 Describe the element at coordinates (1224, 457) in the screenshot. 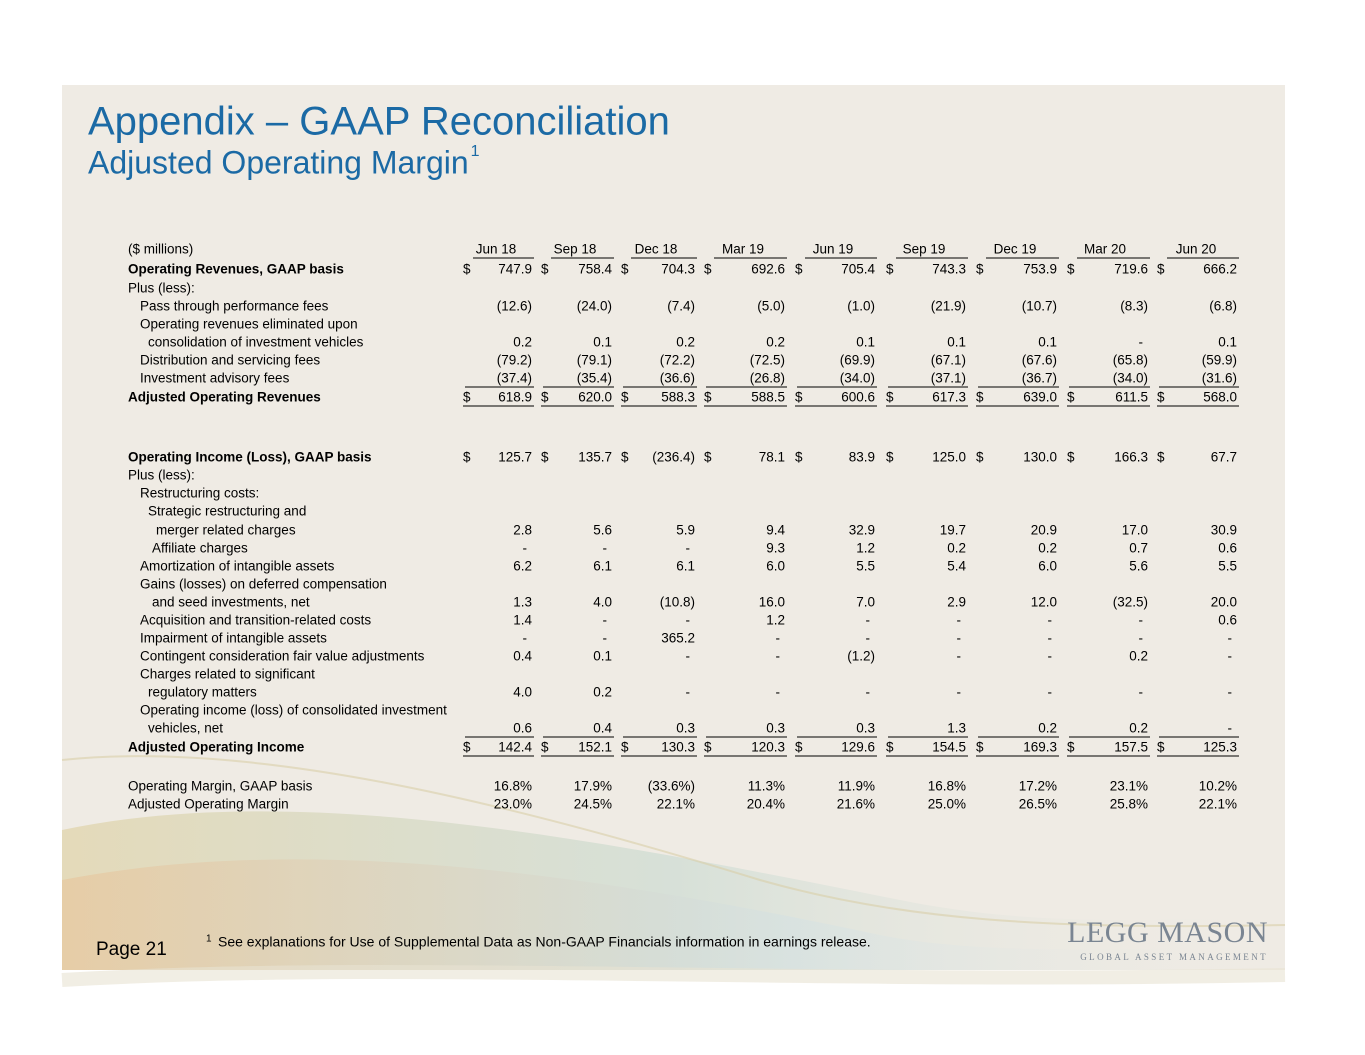

I see `cell: 67.7` at that location.